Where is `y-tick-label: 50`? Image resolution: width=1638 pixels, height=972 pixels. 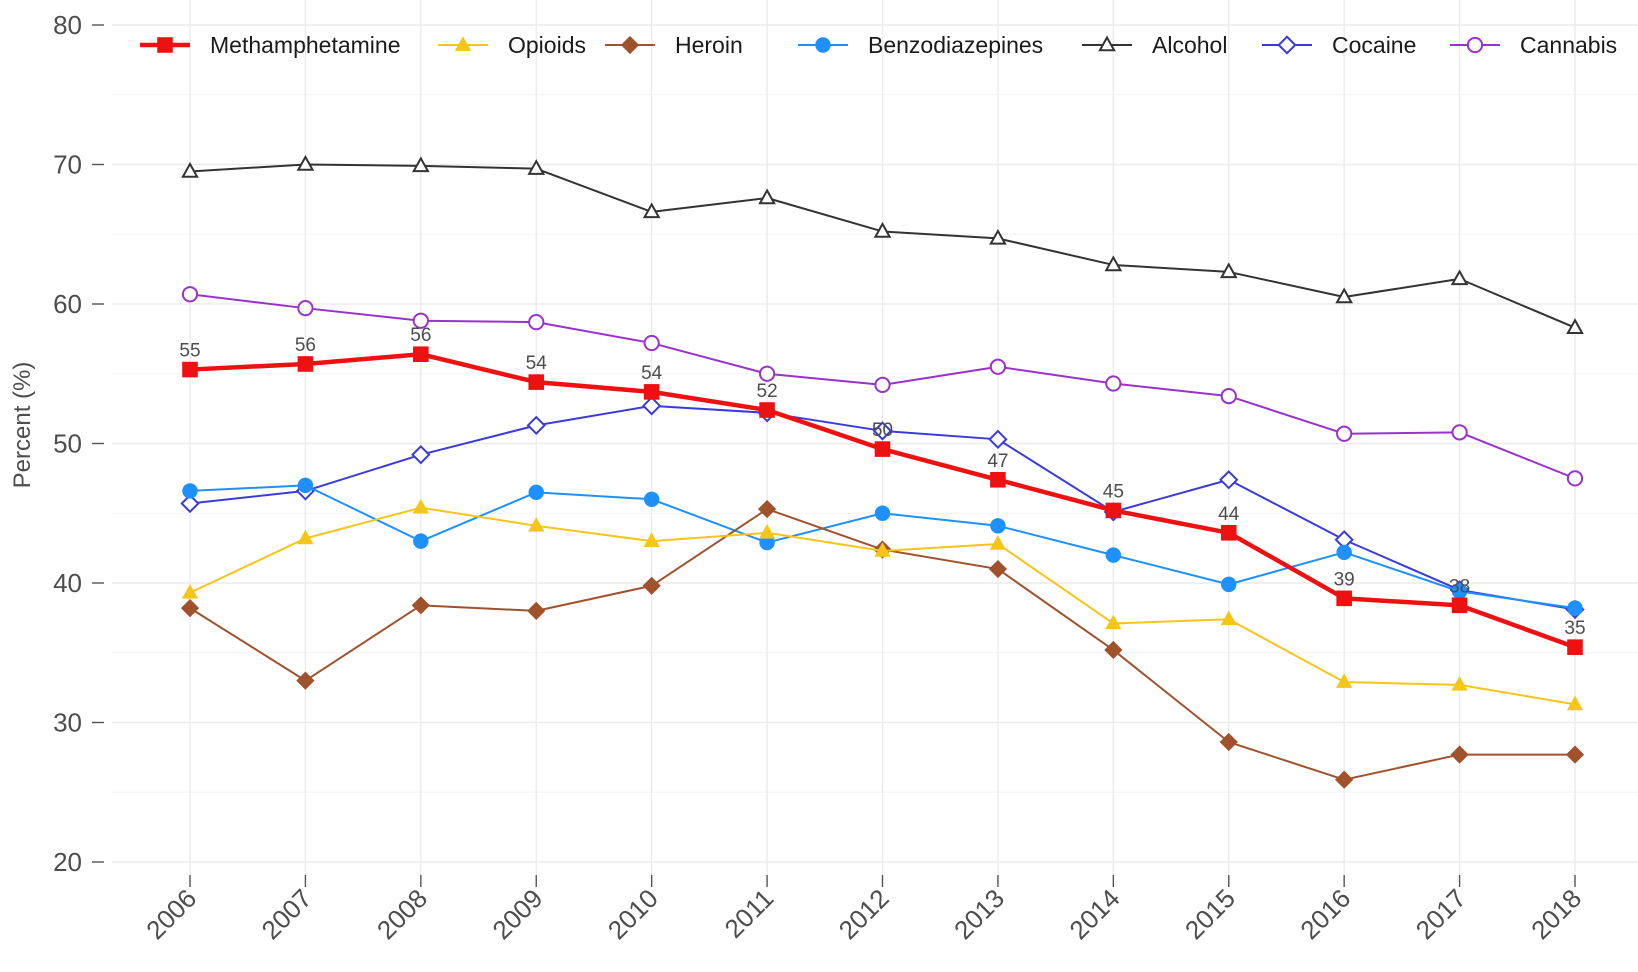 y-tick-label: 50 is located at coordinates (67, 444).